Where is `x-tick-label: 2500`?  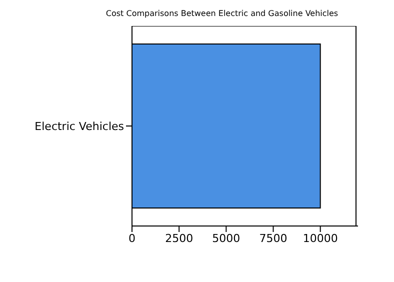 x-tick-label: 2500 is located at coordinates (179, 238).